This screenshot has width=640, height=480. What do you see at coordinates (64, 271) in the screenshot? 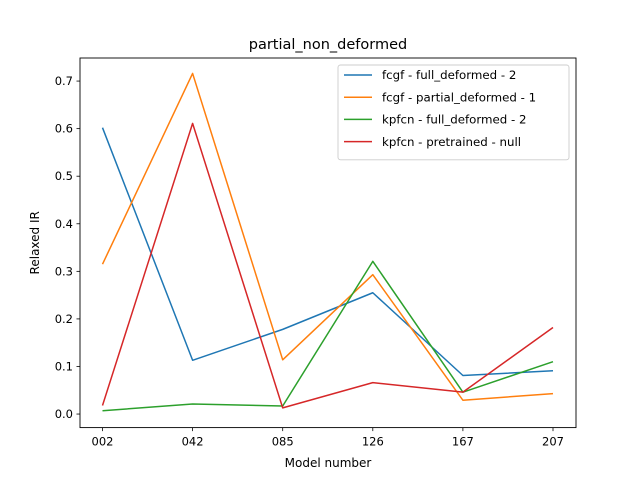
I see `y-tick-label: 0.3` at bounding box center [64, 271].